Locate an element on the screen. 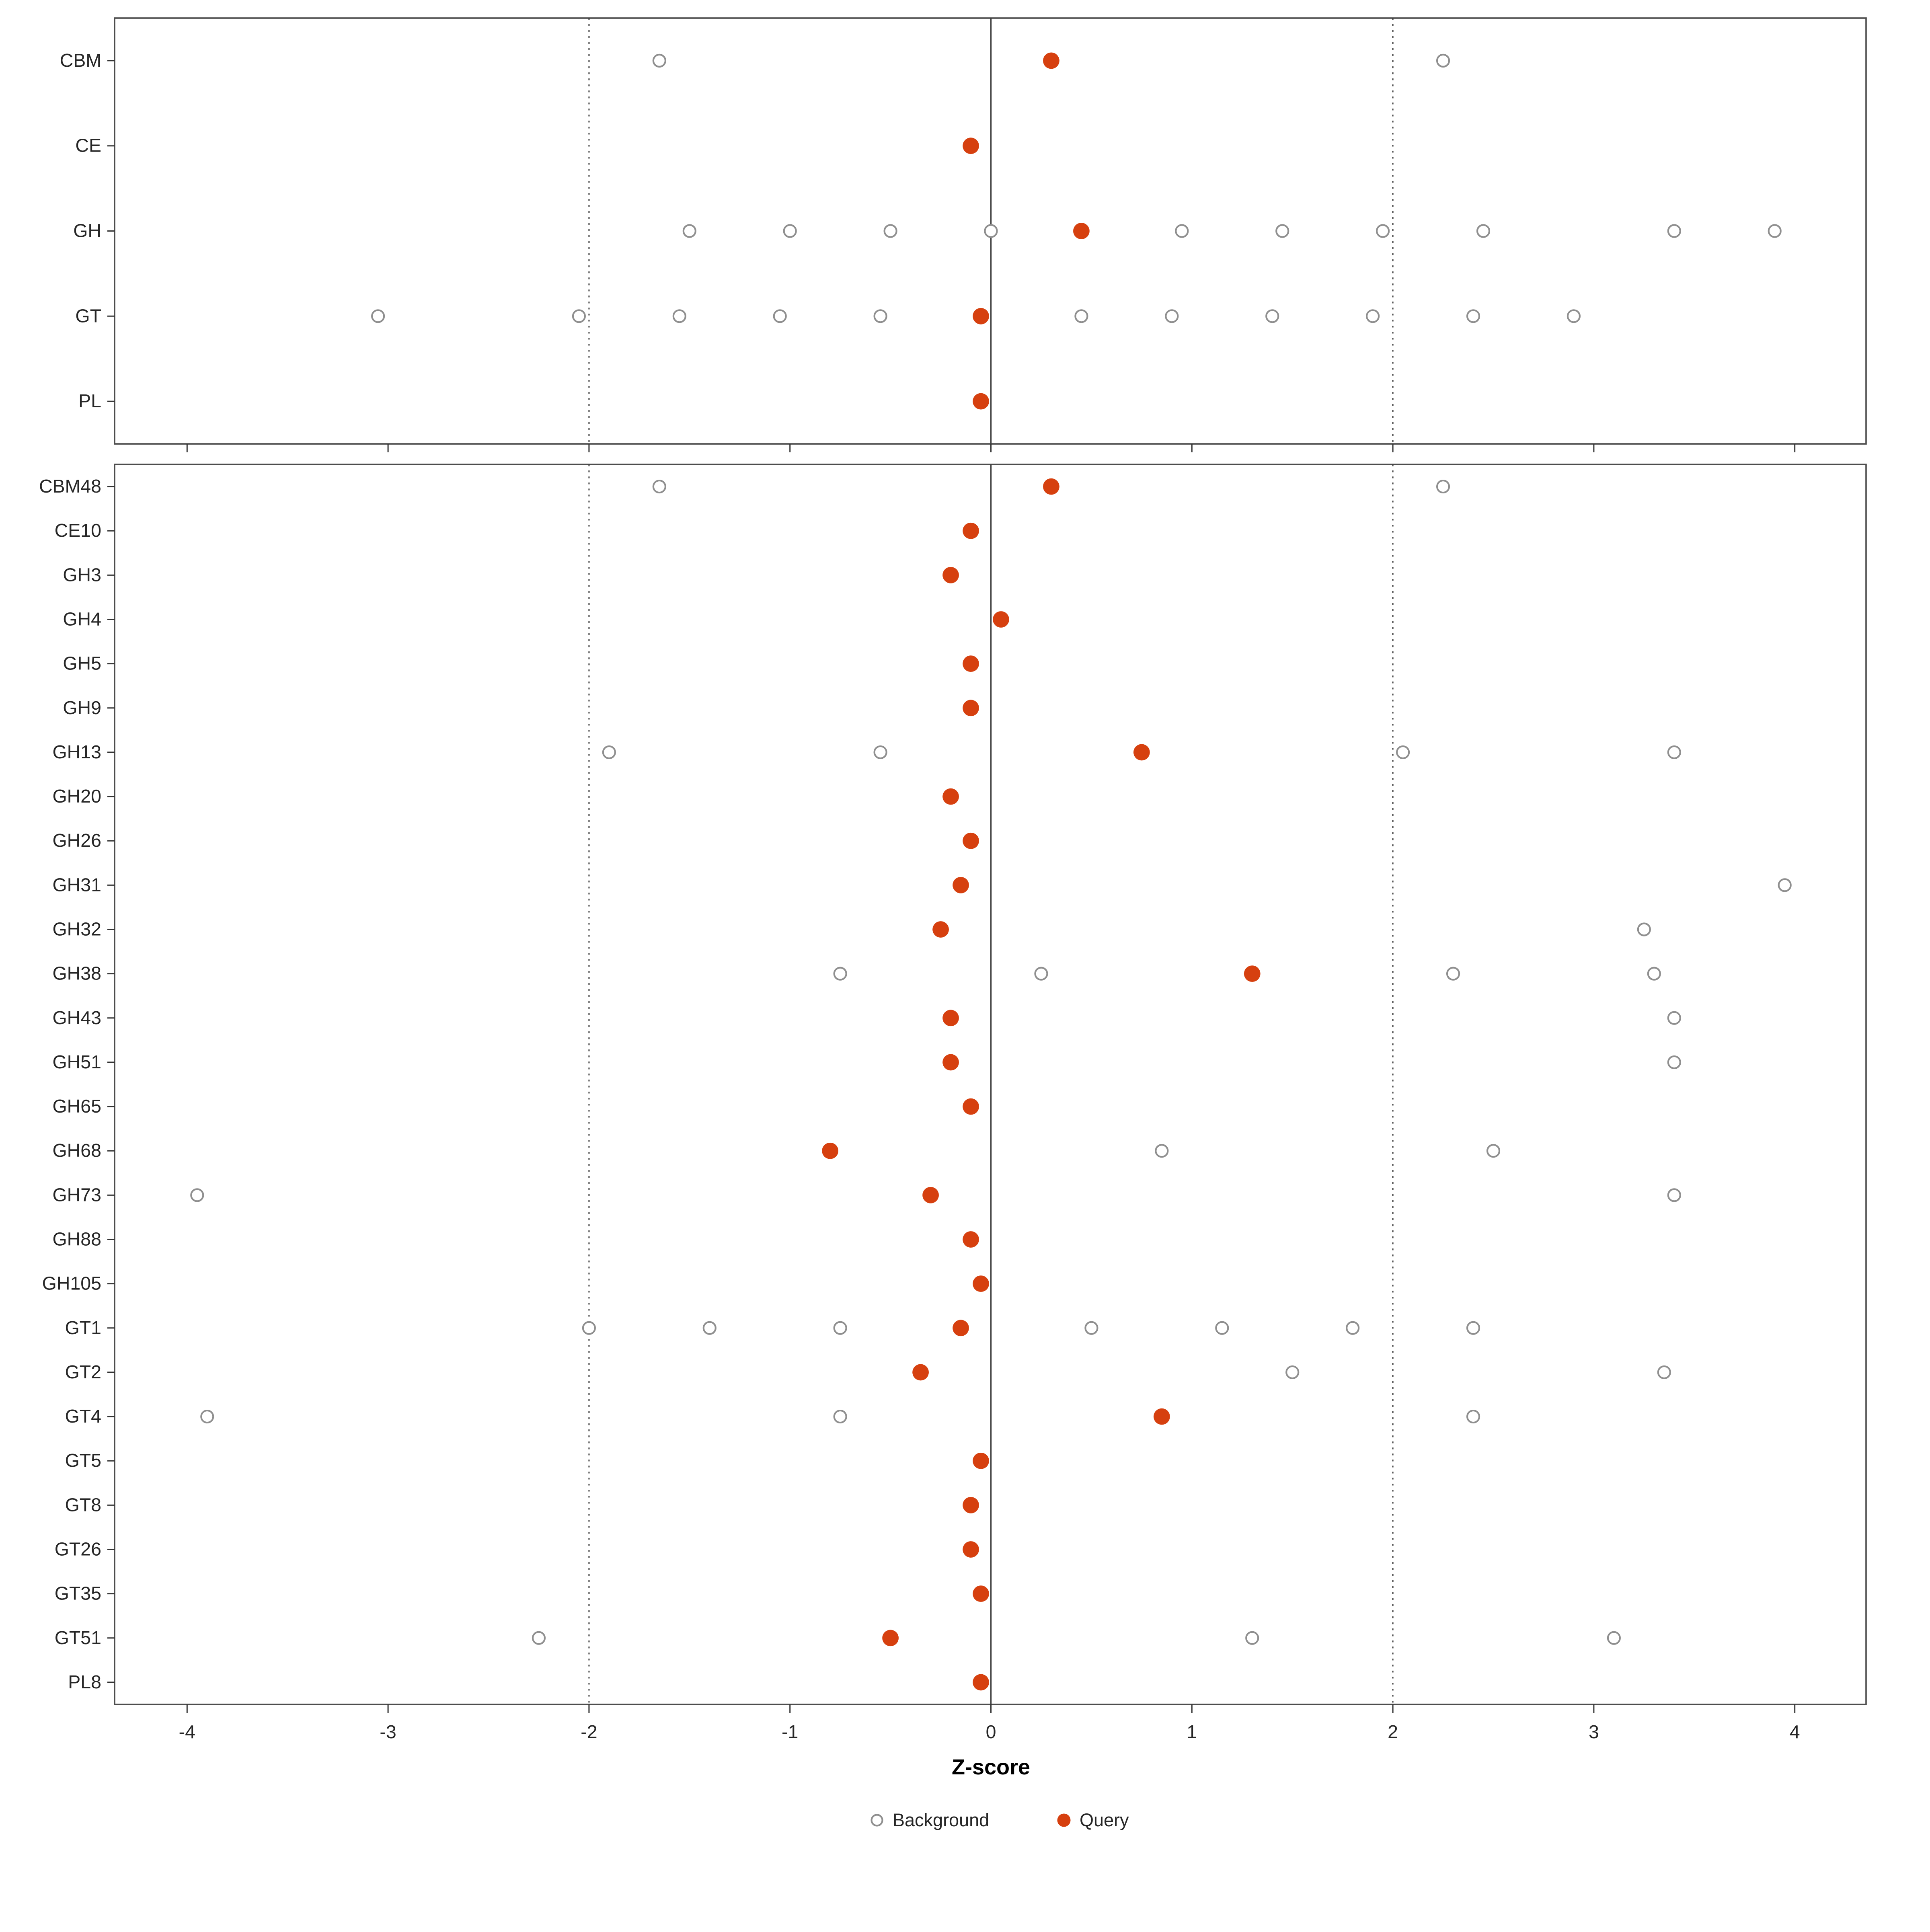  y-axis-label: GT2 is located at coordinates (83, 1371).